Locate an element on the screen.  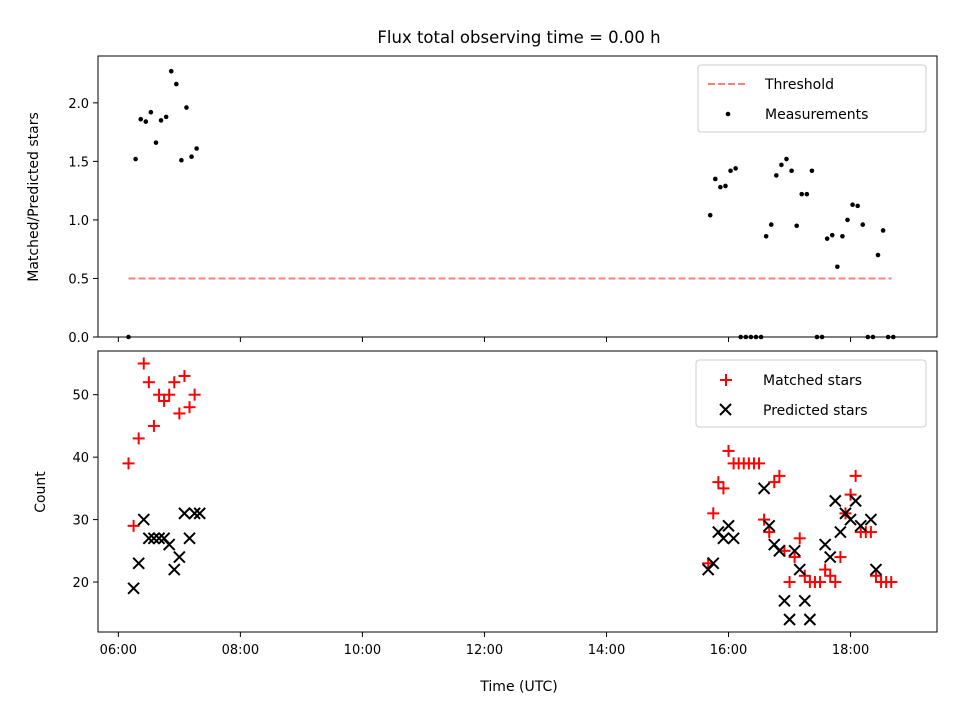
x-tick-label: 12:00 is located at coordinates (484, 650).